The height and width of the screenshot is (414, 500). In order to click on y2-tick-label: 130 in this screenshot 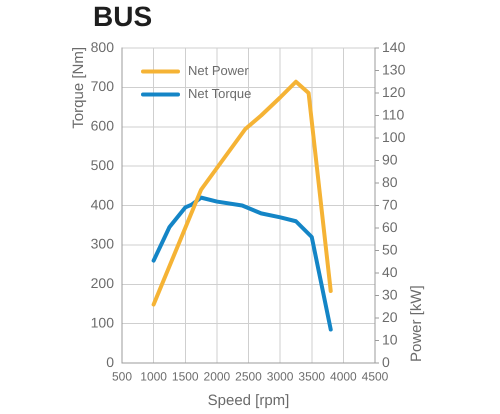, I will do `click(394, 69)`.